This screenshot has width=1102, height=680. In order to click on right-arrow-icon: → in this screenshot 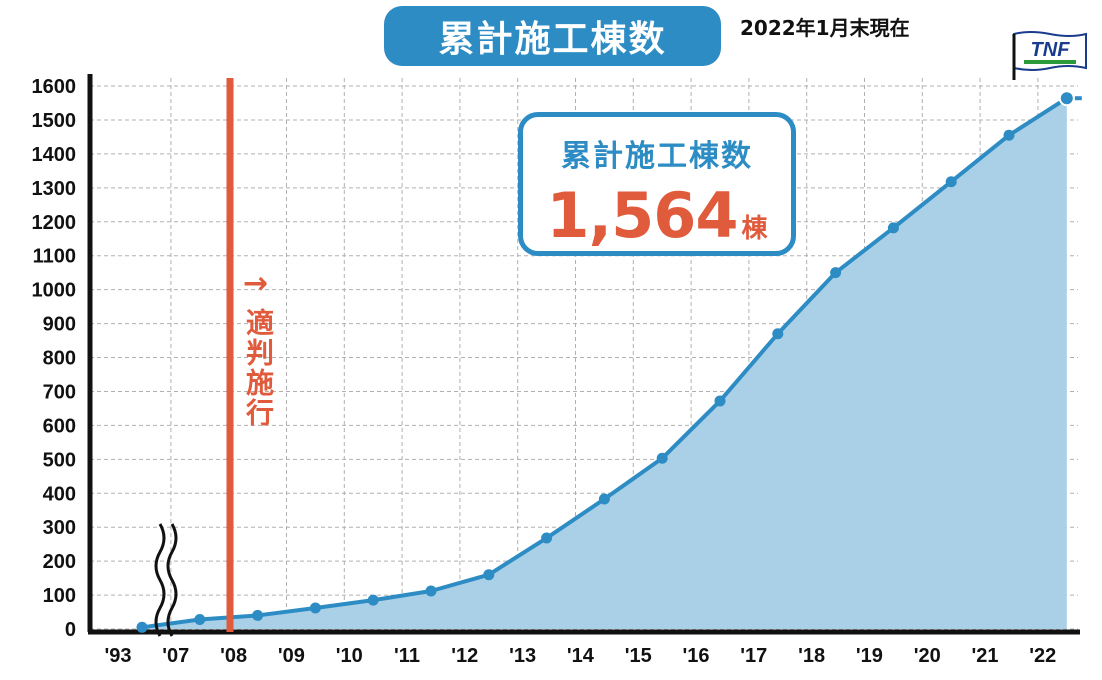, I will do `click(256, 283)`.